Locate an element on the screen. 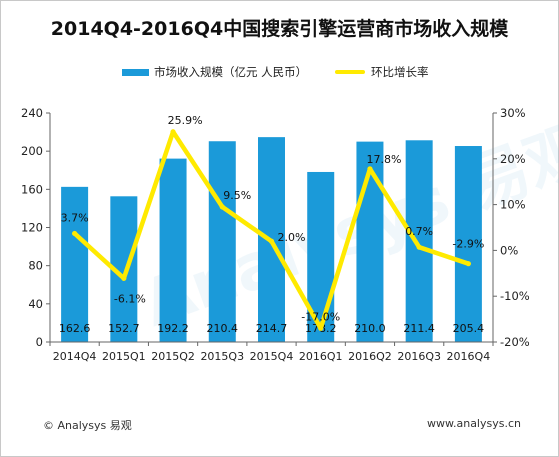  footer-copyright: © Analysys 易观 is located at coordinates (87, 425).